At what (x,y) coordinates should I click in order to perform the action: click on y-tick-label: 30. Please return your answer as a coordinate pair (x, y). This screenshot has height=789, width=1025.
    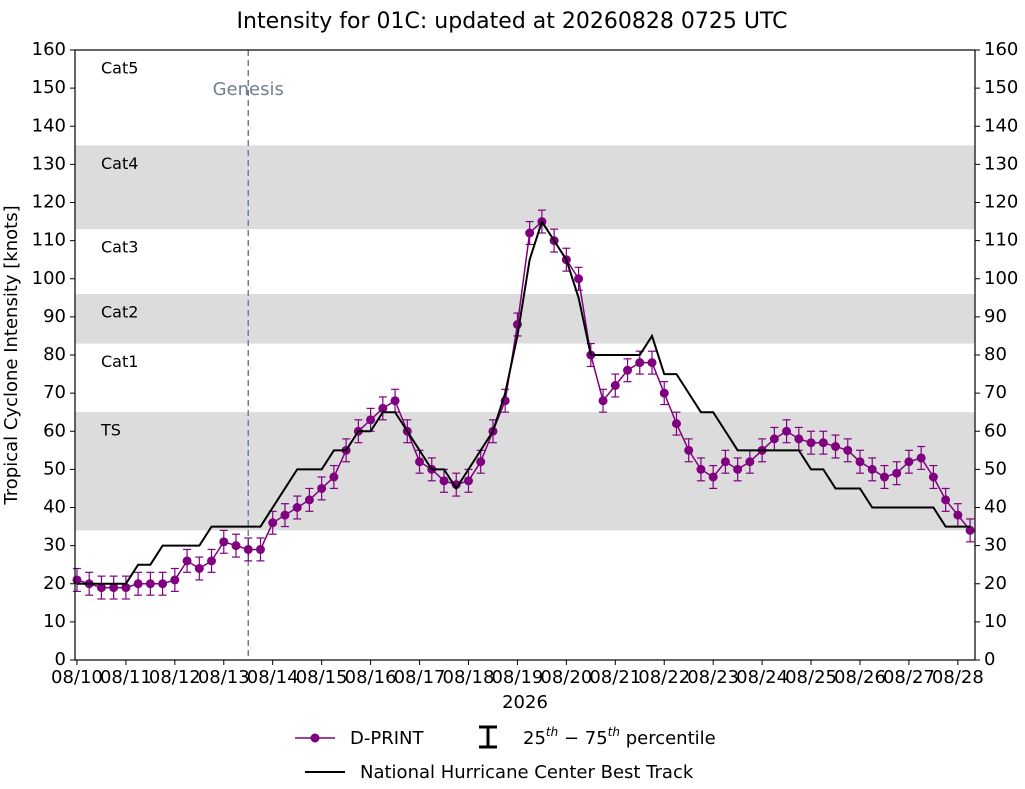
    Looking at the image, I should click on (54, 545).